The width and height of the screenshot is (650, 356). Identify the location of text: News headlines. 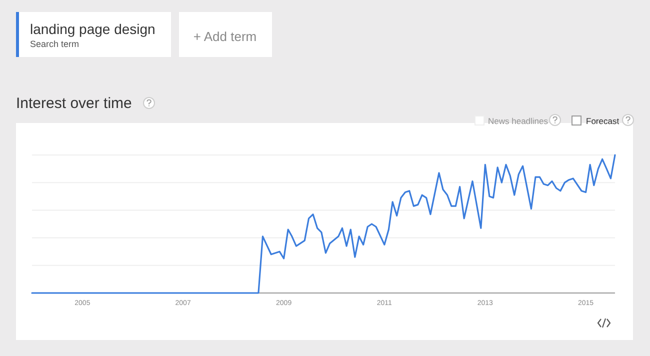
(518, 121).